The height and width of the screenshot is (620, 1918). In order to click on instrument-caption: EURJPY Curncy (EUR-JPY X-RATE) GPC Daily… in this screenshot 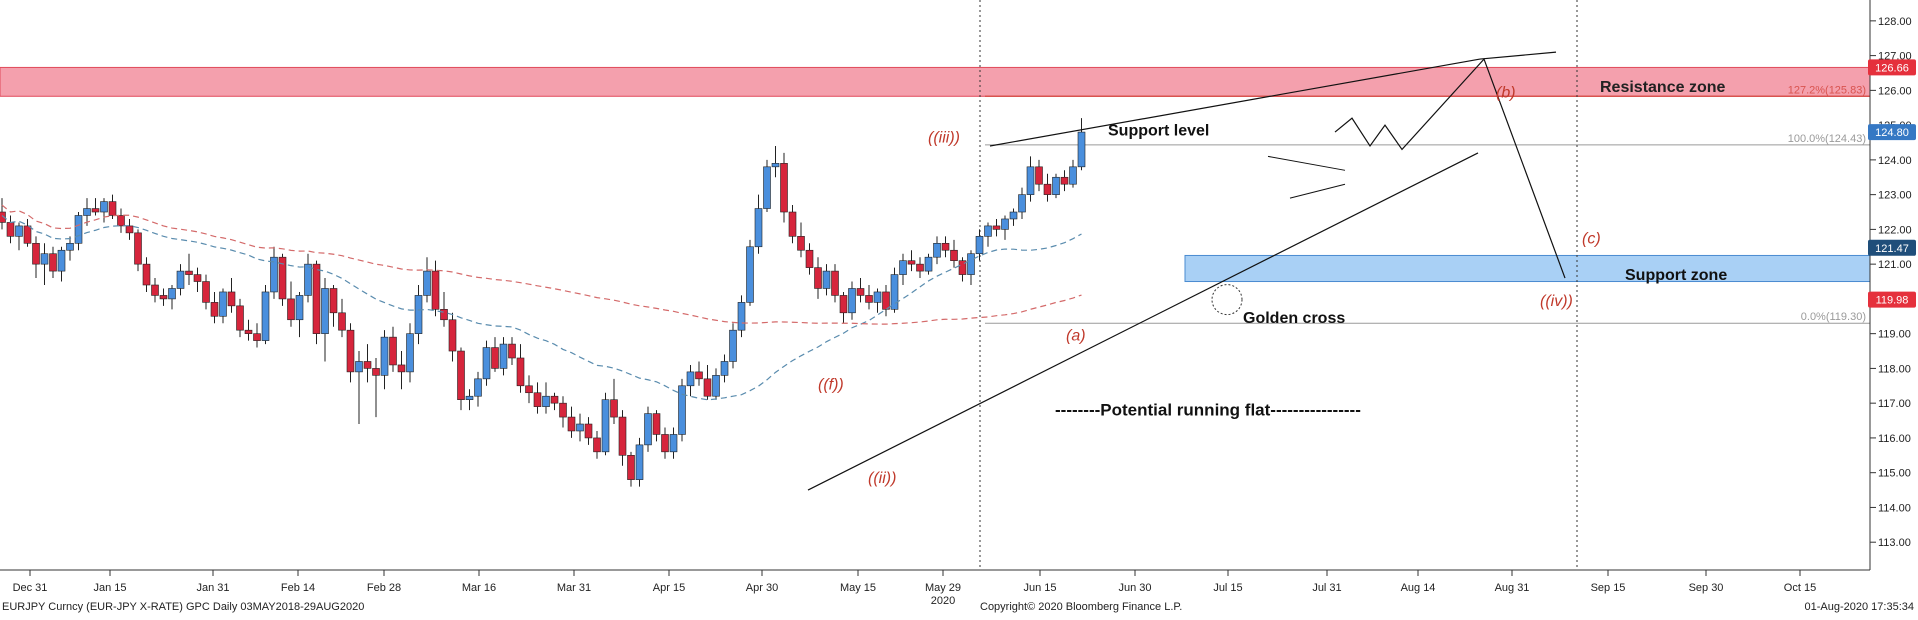, I will do `click(183, 607)`.